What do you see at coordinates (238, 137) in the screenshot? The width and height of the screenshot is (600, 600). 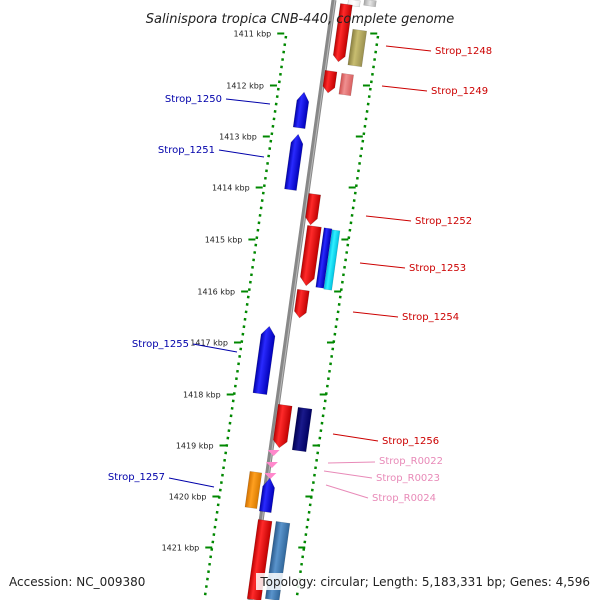 I see `tick-label: 1413 kbp` at bounding box center [238, 137].